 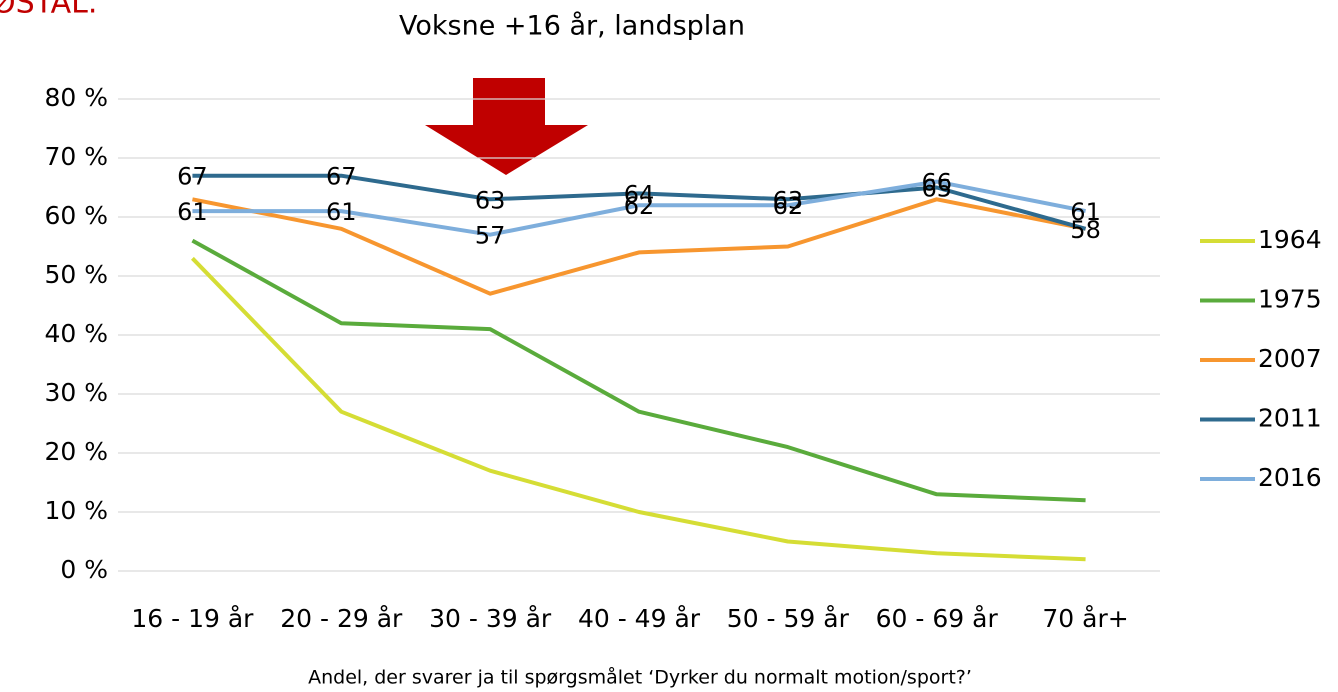 What do you see at coordinates (76, 451) in the screenshot?
I see `y-tick-label: 20 %` at bounding box center [76, 451].